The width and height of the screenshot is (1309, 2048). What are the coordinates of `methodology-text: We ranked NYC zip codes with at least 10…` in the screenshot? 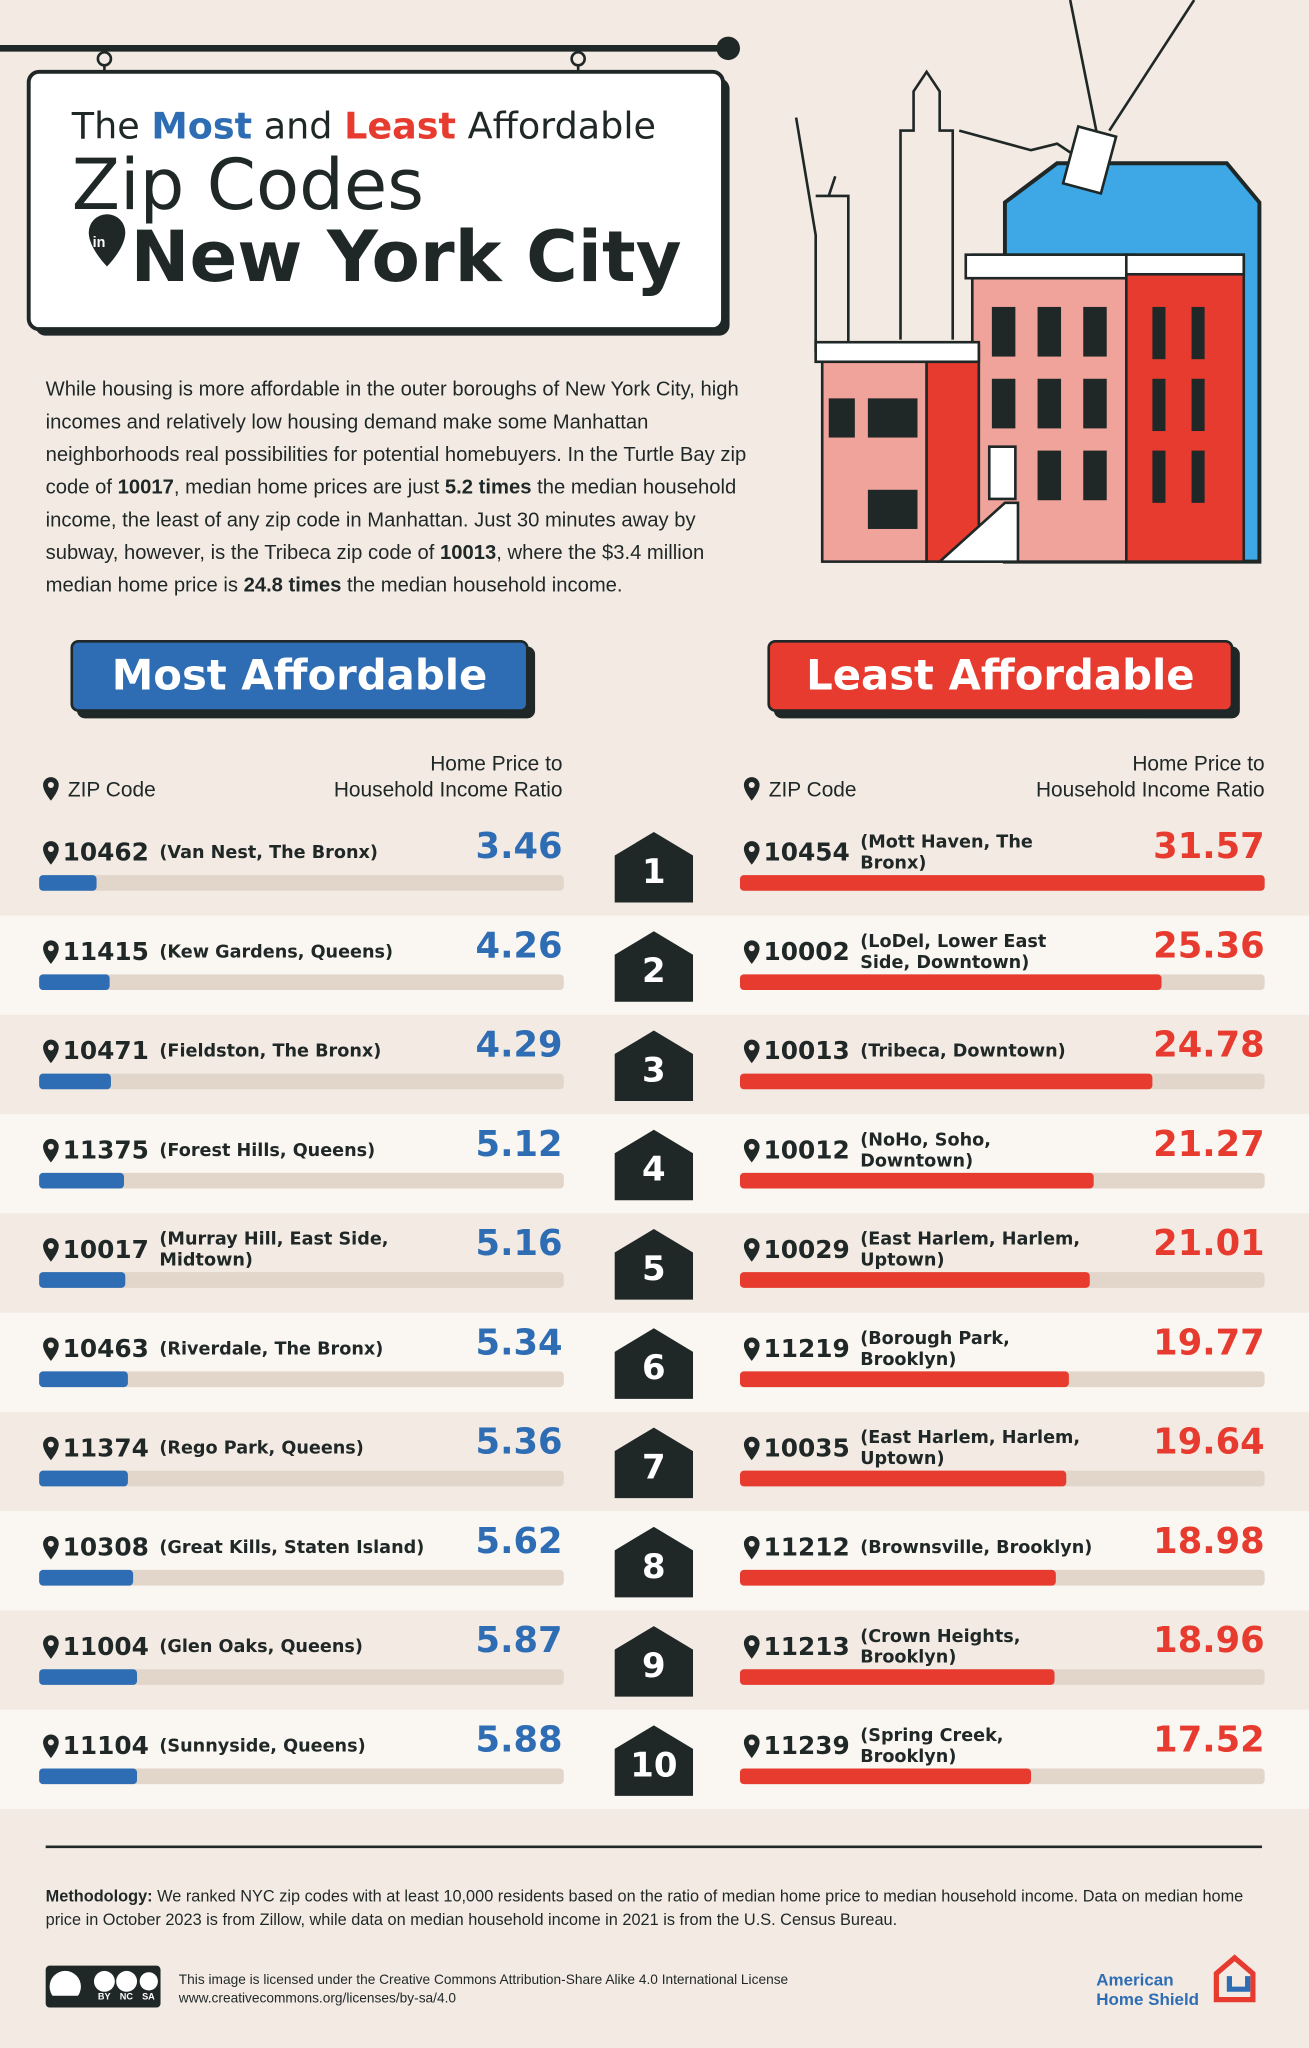 It's located at (644, 1908).